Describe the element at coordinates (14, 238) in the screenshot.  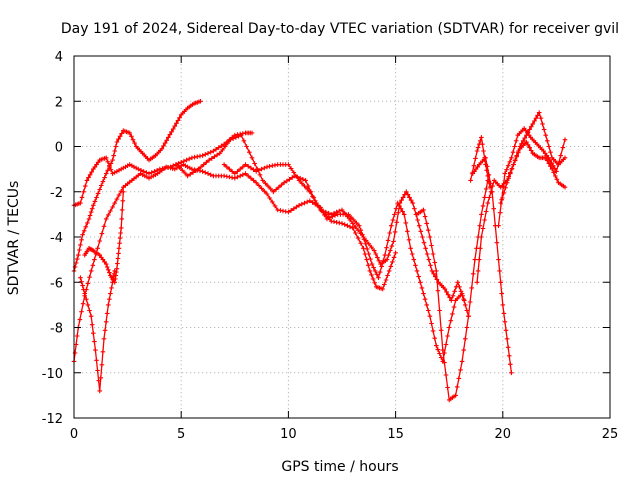
I see `y-axis-label: SDTVAR / TECUs` at that location.